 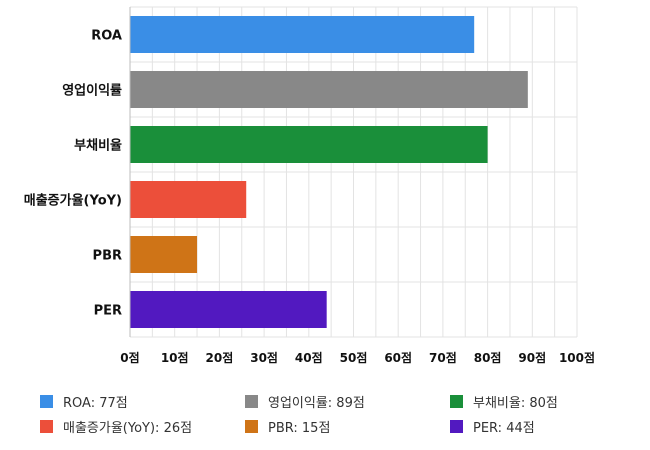 What do you see at coordinates (316, 403) in the screenshot?
I see `legend-label: 영업이익률: 89점` at bounding box center [316, 403].